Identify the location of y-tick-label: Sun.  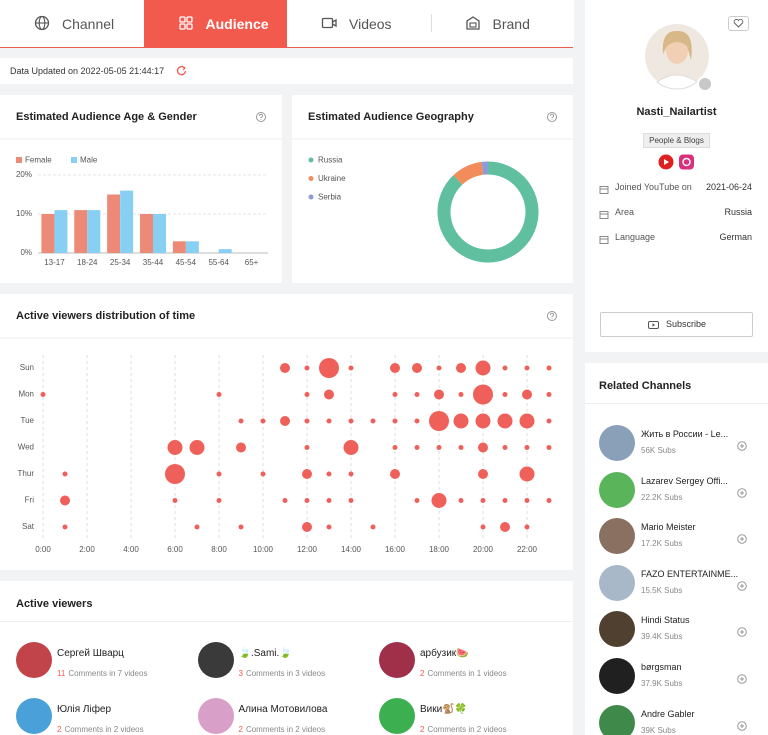
(27, 367).